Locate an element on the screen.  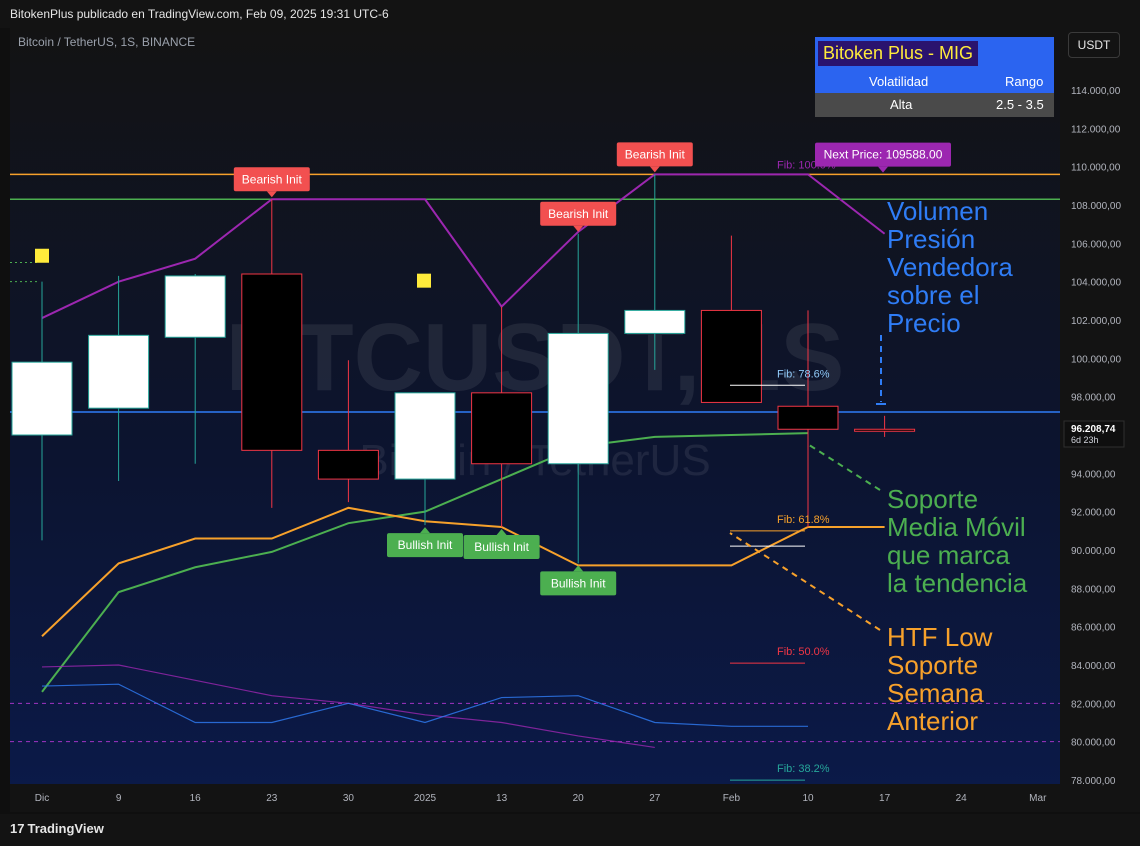
annotation-line: Presión is located at coordinates (931, 239).